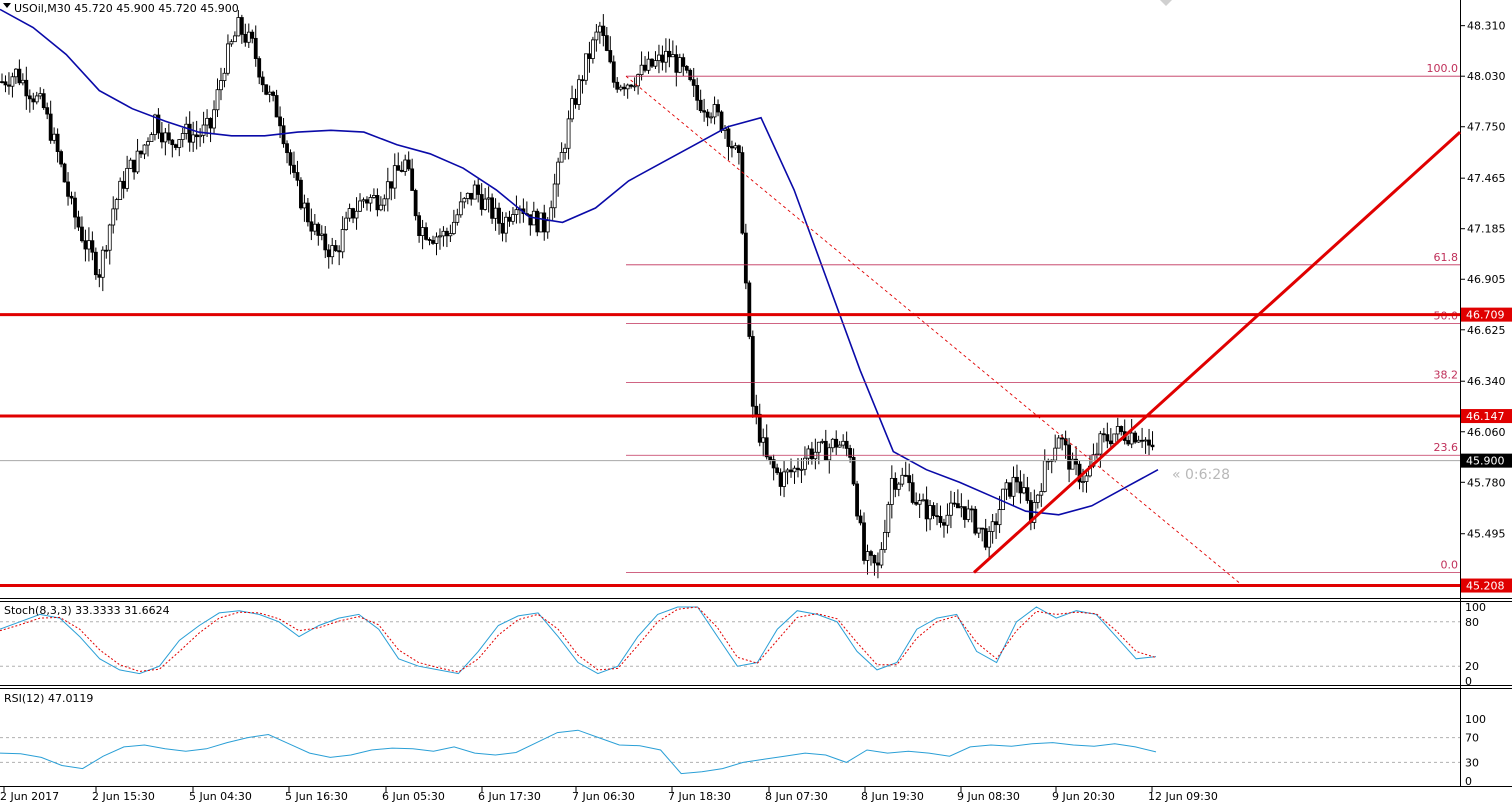 Image resolution: width=1512 pixels, height=806 pixels. What do you see at coordinates (126, 8) in the screenshot?
I see `symbol-header: USOil,M30 45.720 45.900 45.720 45.900` at bounding box center [126, 8].